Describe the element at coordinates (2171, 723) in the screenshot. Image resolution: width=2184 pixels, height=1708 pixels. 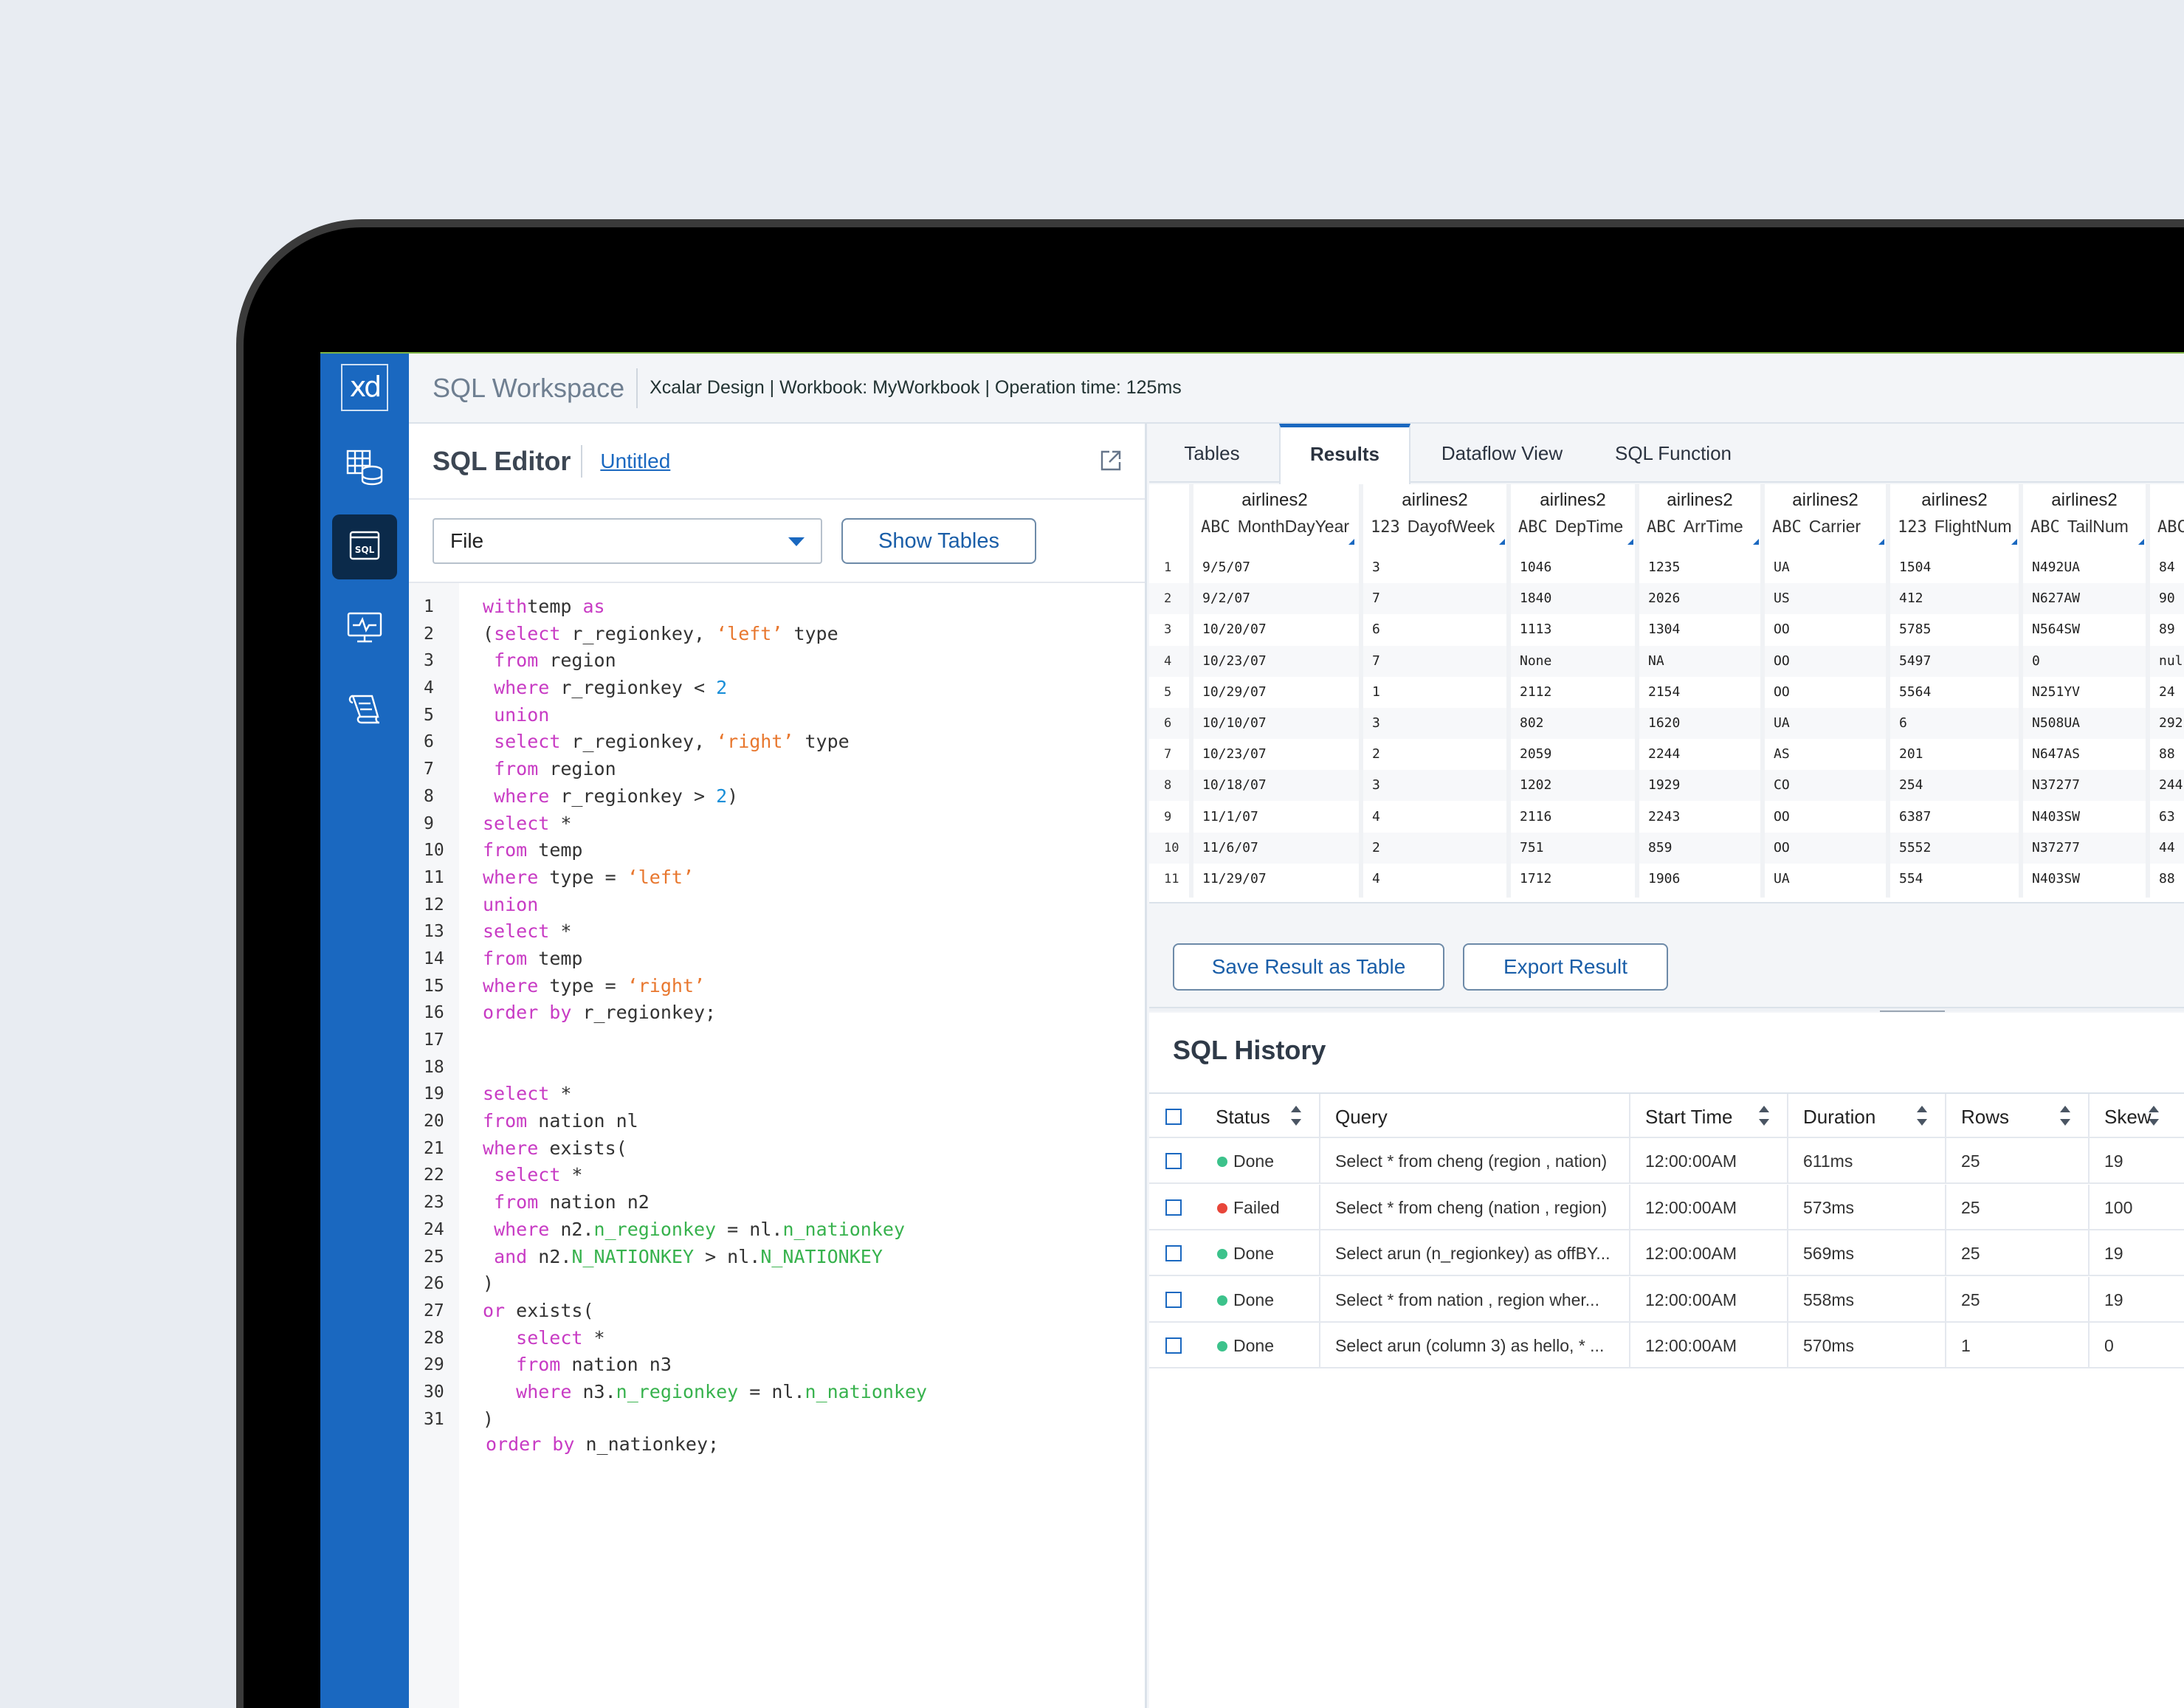
I see `table-cell: 292` at that location.